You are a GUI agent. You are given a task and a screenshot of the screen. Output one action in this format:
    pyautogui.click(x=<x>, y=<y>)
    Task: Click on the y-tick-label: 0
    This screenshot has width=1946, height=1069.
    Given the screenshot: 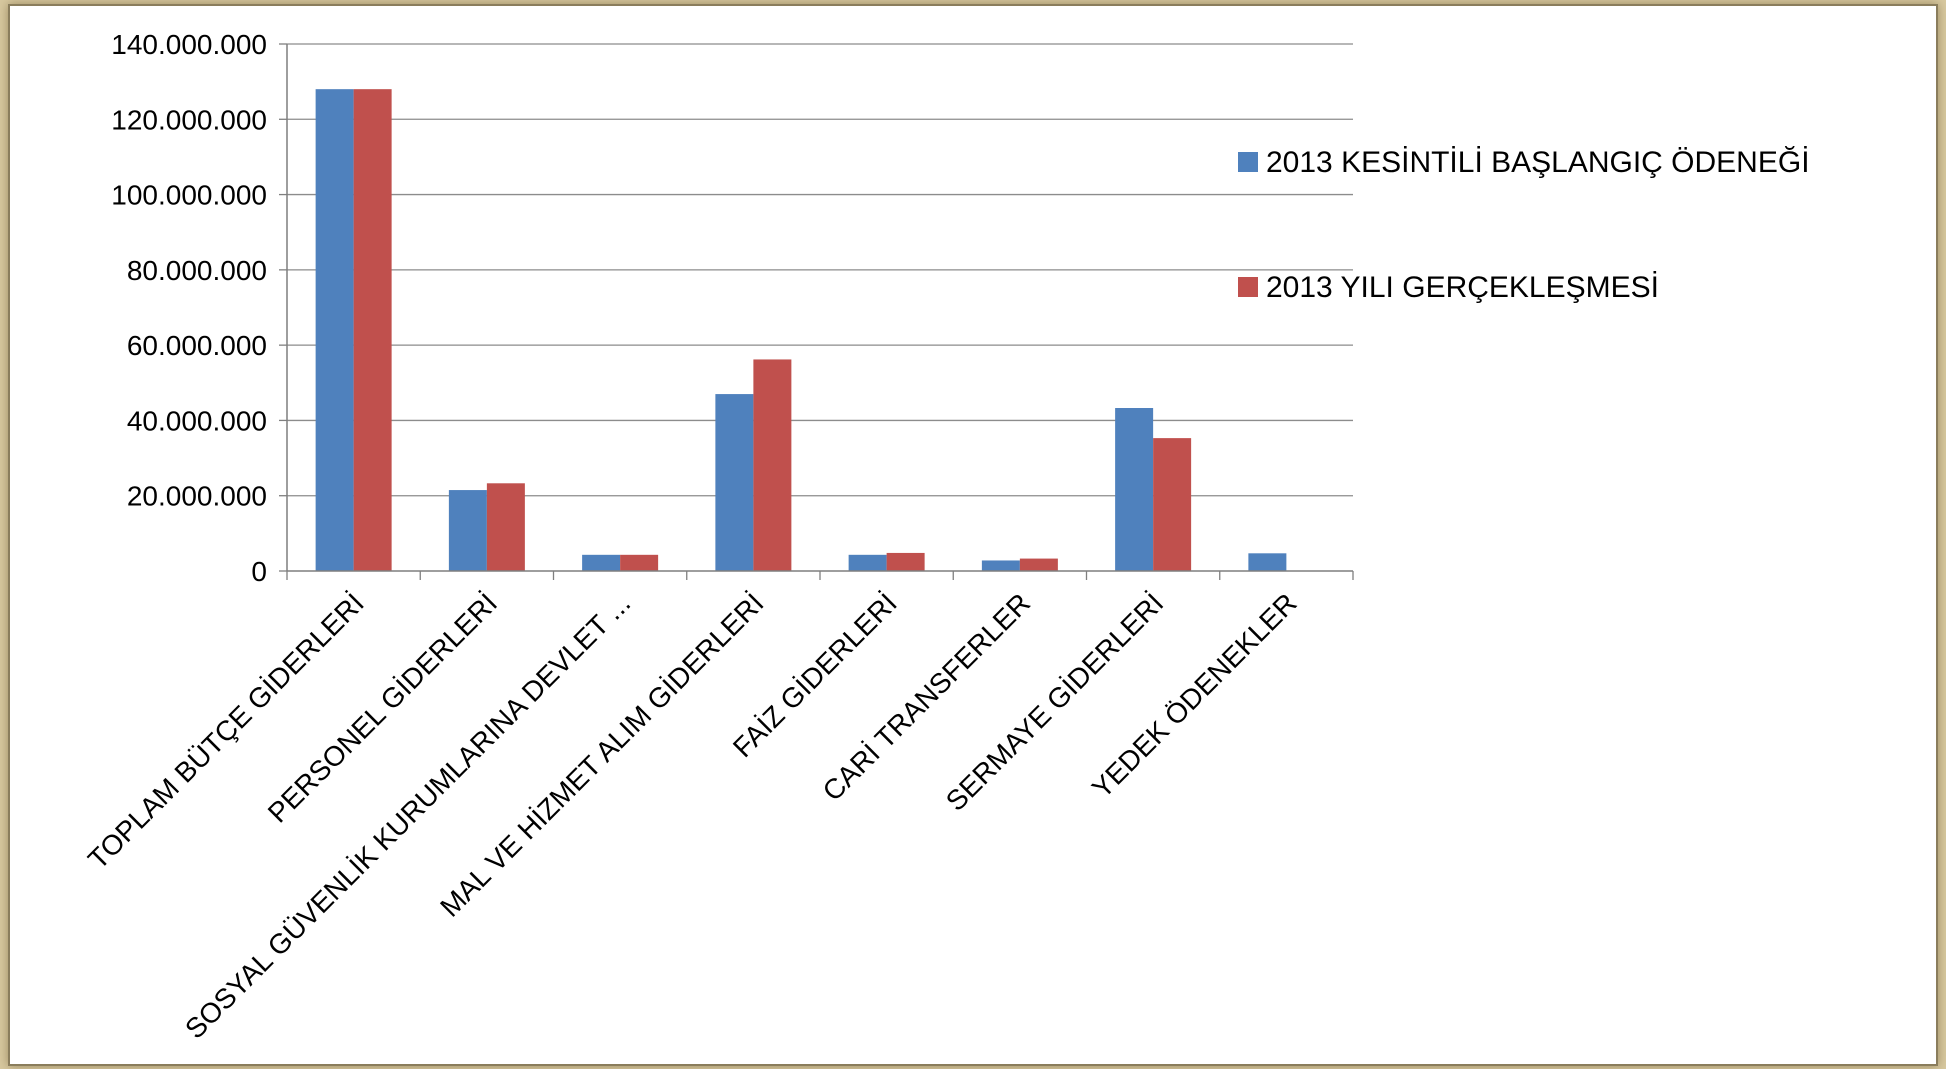 What is the action you would take?
    pyautogui.click(x=259, y=571)
    